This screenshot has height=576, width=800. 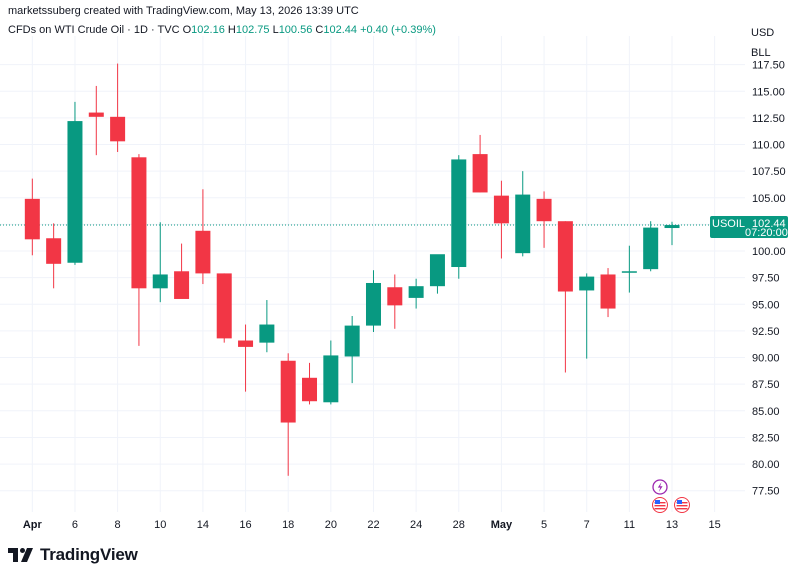 I want to click on price-tick-label: 117.50, so click(x=768, y=66).